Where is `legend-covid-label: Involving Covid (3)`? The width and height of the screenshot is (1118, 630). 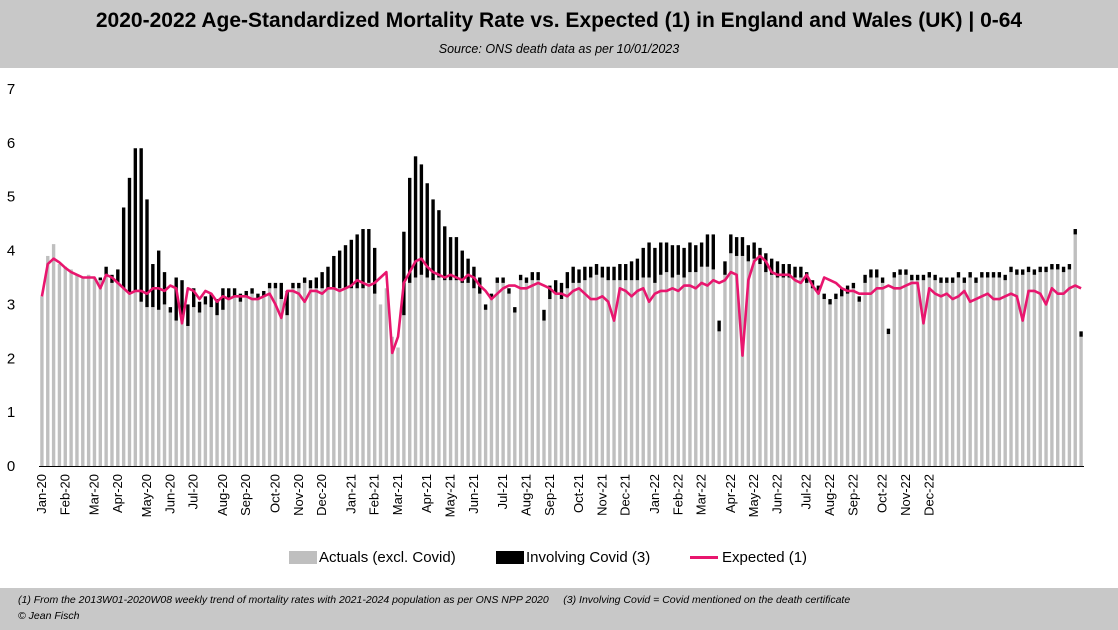
legend-covid-label: Involving Covid (3) is located at coordinates (588, 557).